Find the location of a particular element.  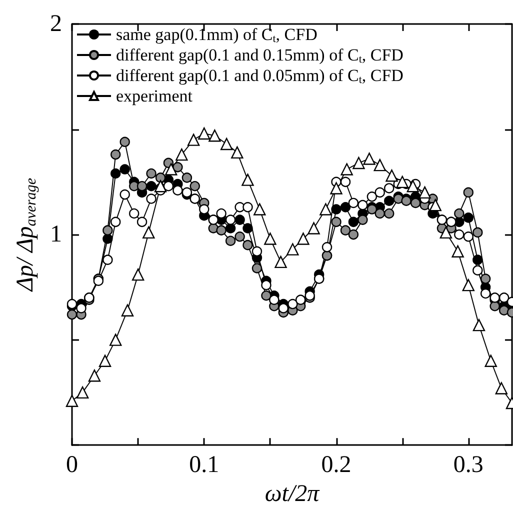

x-tick-label: 0.1 is located at coordinates (204, 465).